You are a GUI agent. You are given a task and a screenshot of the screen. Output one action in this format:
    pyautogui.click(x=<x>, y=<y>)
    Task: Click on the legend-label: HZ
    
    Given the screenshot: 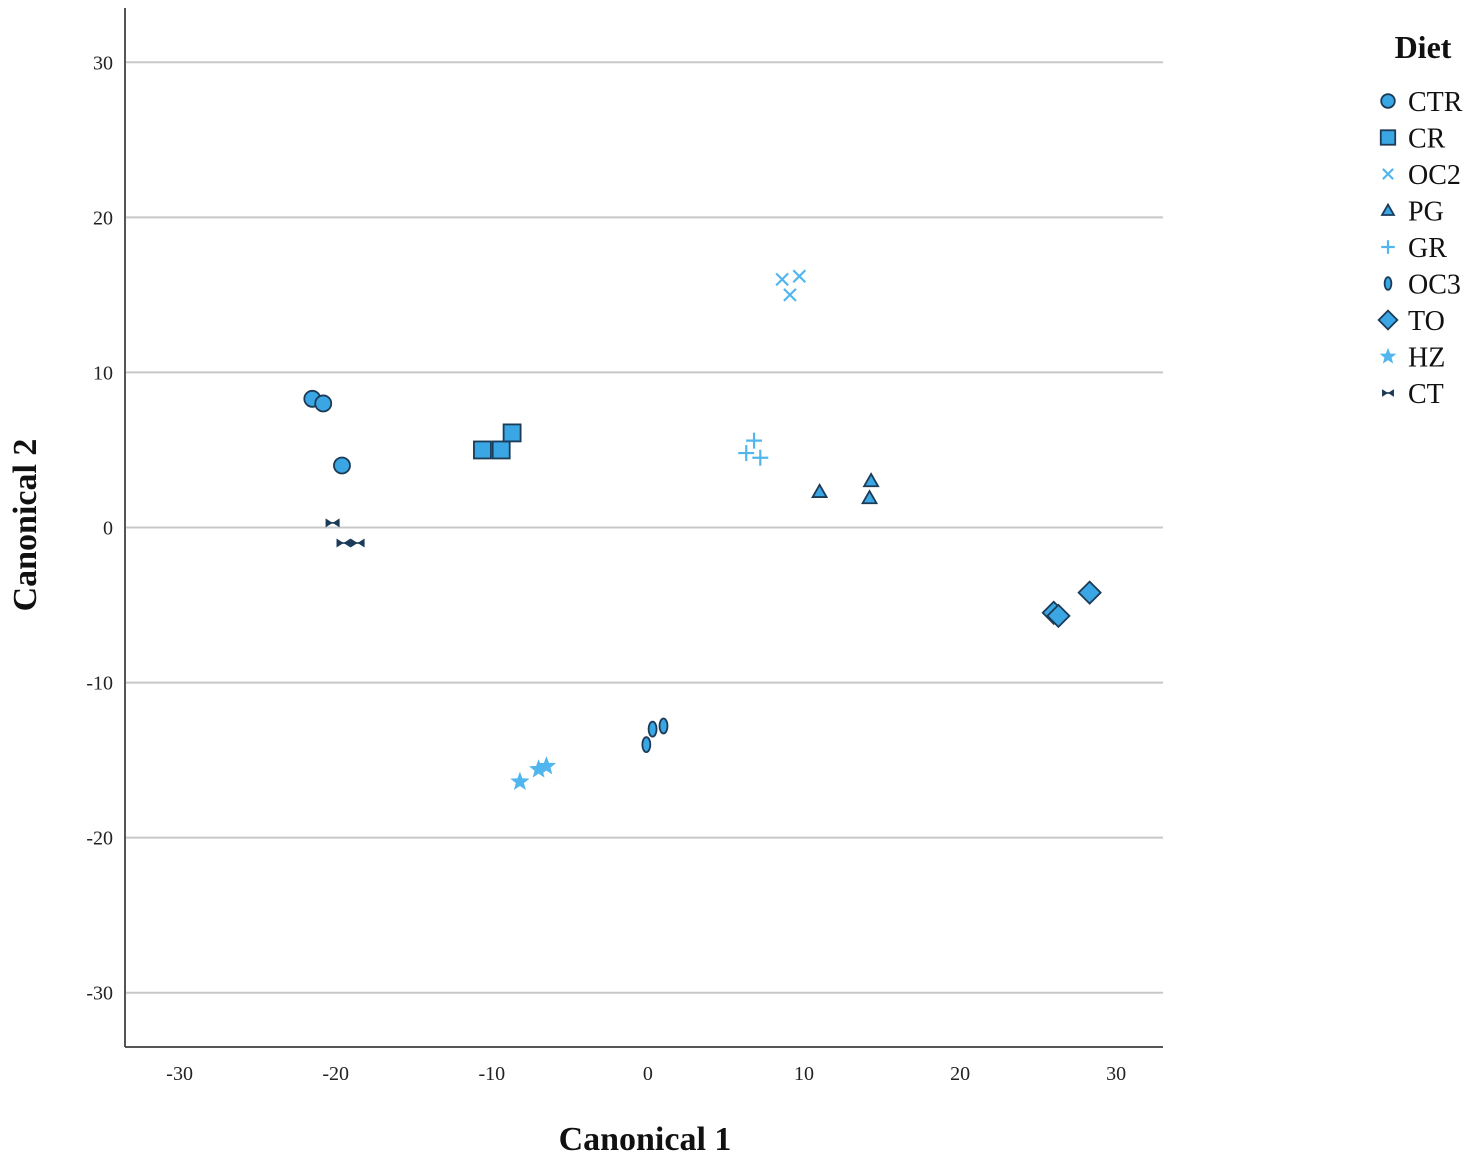 What is the action you would take?
    pyautogui.click(x=1426, y=358)
    